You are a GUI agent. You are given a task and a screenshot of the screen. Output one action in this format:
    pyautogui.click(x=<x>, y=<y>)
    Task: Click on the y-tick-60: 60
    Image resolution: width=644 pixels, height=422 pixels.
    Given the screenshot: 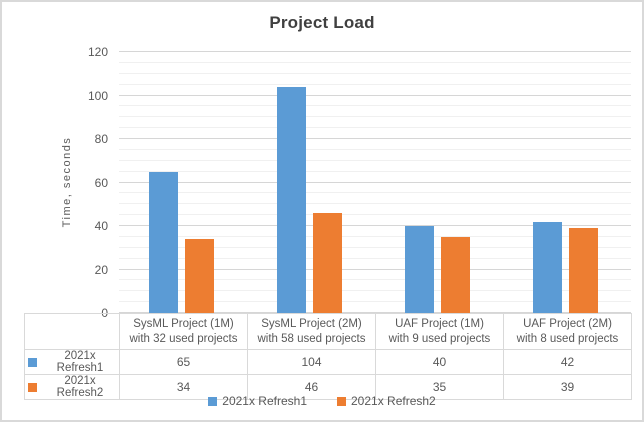 What is the action you would take?
    pyautogui.click(x=101, y=182)
    